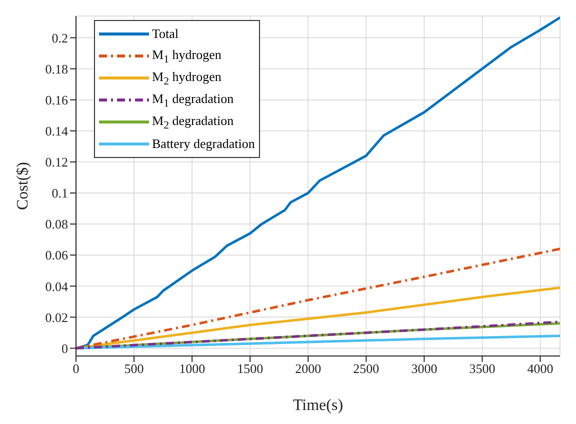 Image resolution: width=576 pixels, height=424 pixels. What do you see at coordinates (203, 144) in the screenshot?
I see `legend-label: Battery degradation` at bounding box center [203, 144].